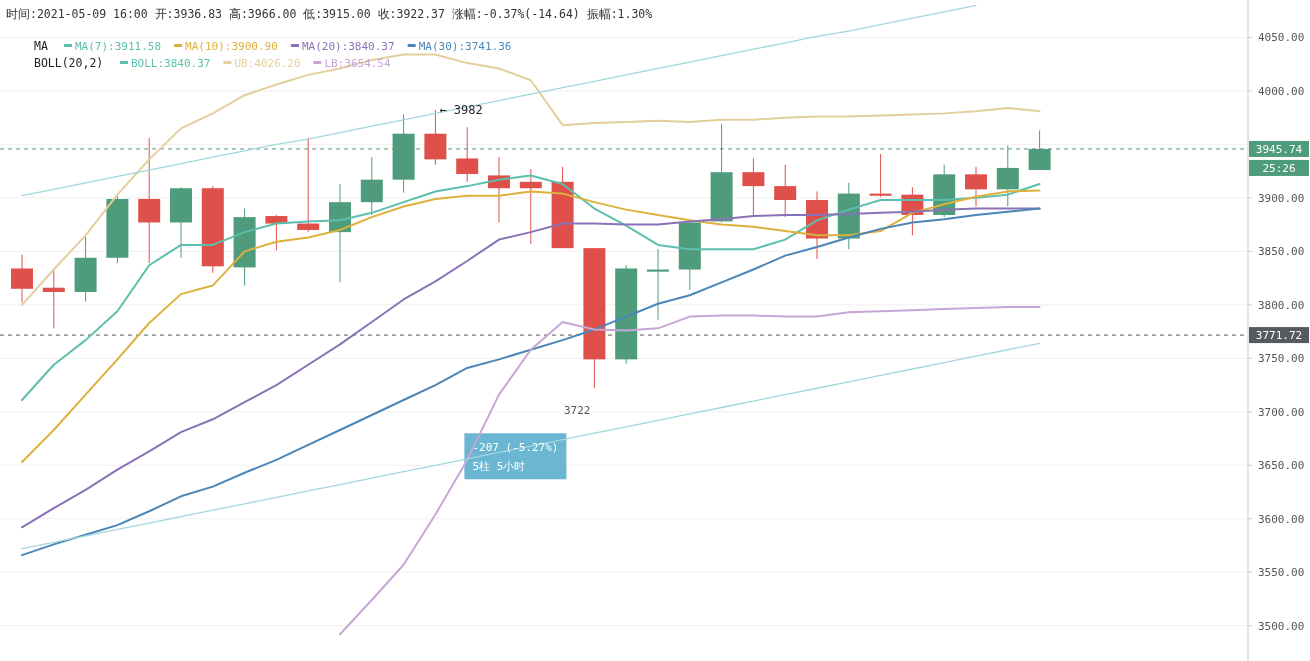 This screenshot has height=661, width=1310. Describe the element at coordinates (1279, 168) in the screenshot. I see `text: 25:26` at that location.